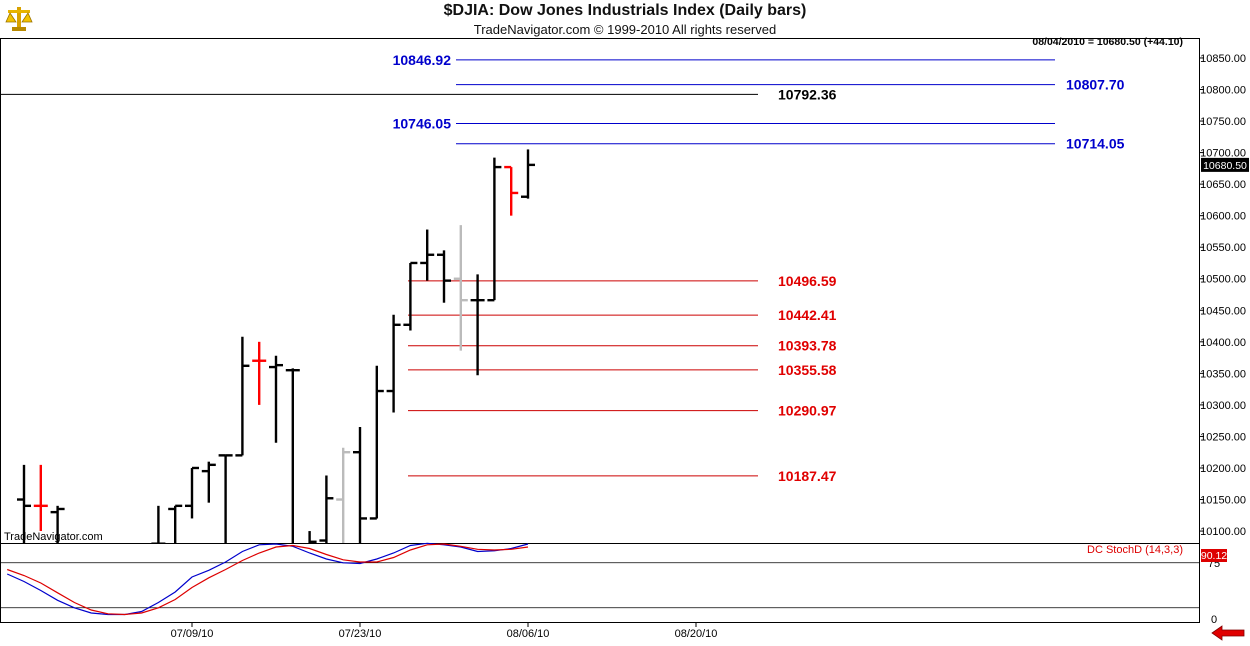 Image resolution: width=1250 pixels, height=646 pixels. I want to click on y-tick-label: 10600.00, so click(1223, 217).